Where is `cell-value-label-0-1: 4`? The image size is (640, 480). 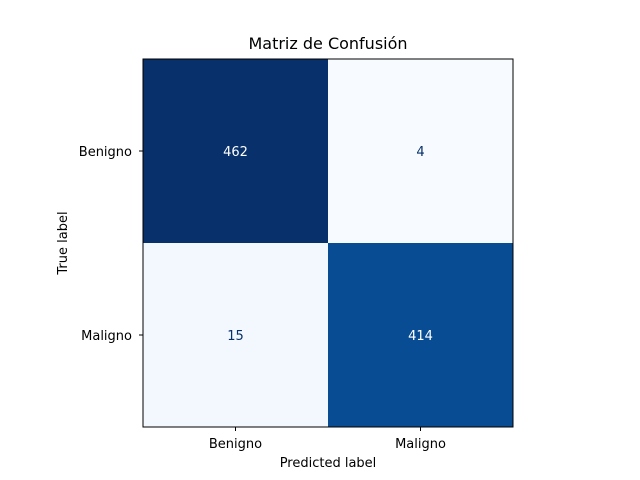 cell-value-label-0-1: 4 is located at coordinates (420, 152).